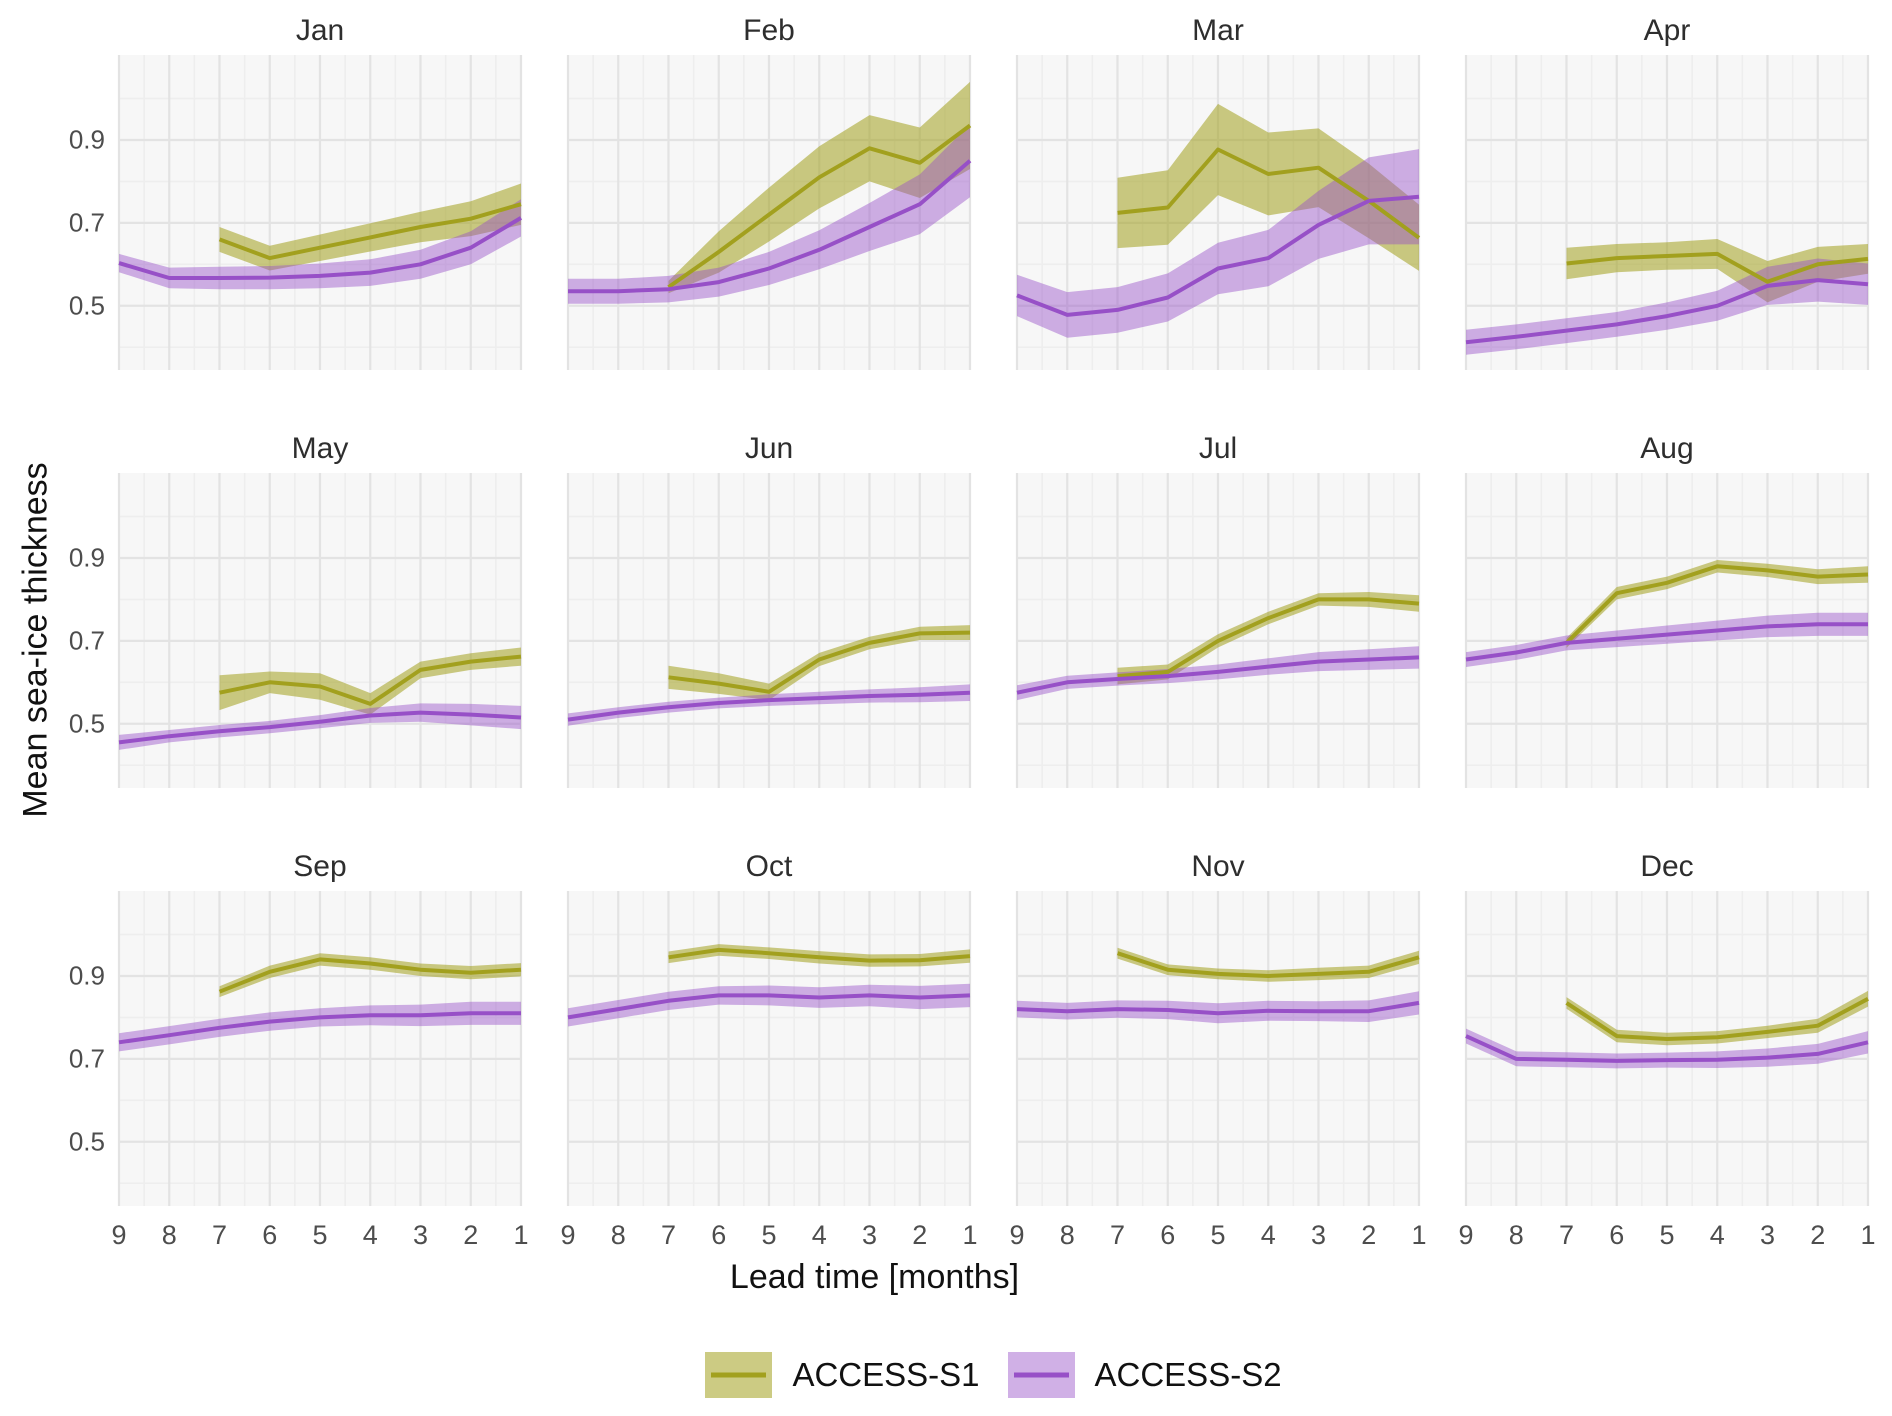  I want to click on facet-may: May, so click(320, 610).